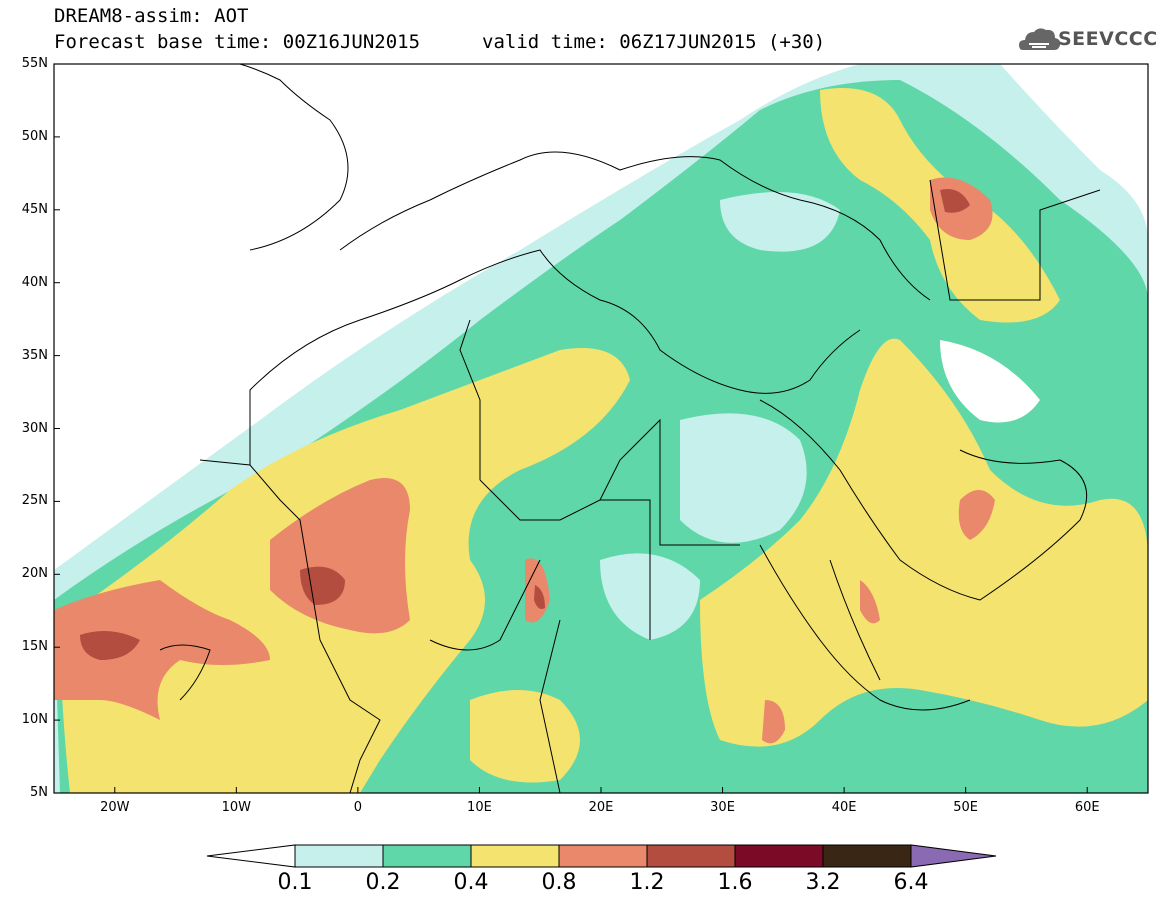 This screenshot has width=1165, height=905. What do you see at coordinates (34, 720) in the screenshot?
I see `lat-label: 10N` at bounding box center [34, 720].